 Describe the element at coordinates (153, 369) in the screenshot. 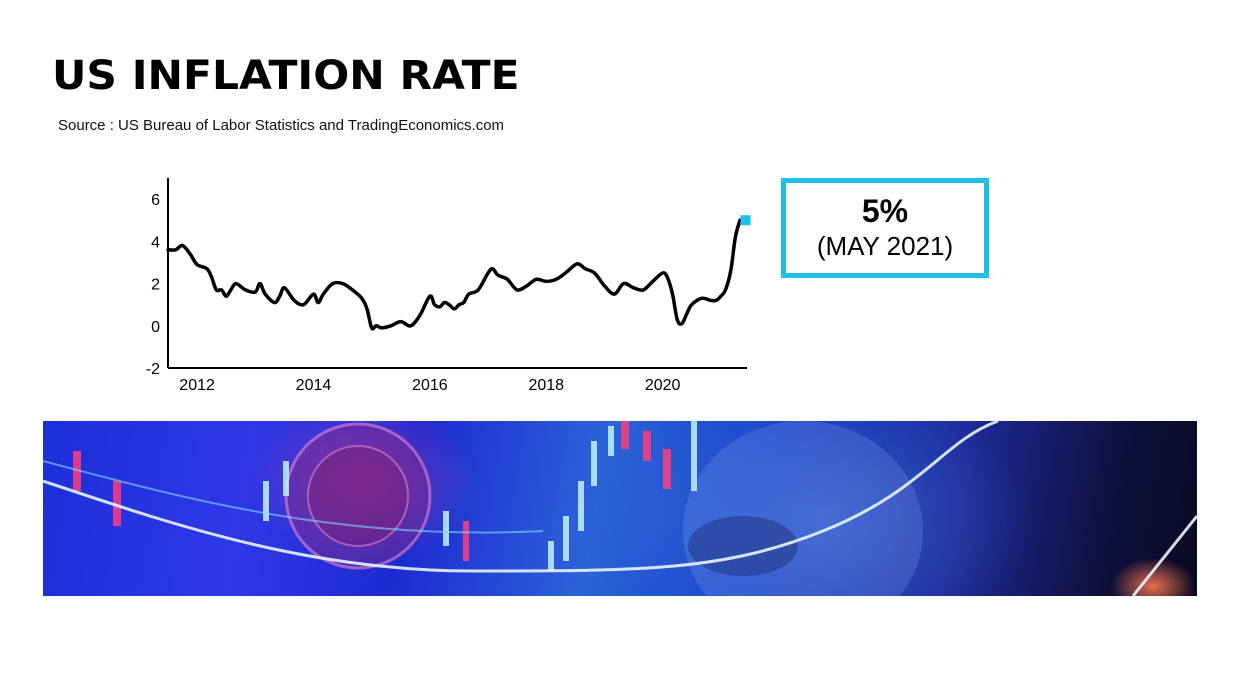

I see `y-tick-label: -2` at that location.